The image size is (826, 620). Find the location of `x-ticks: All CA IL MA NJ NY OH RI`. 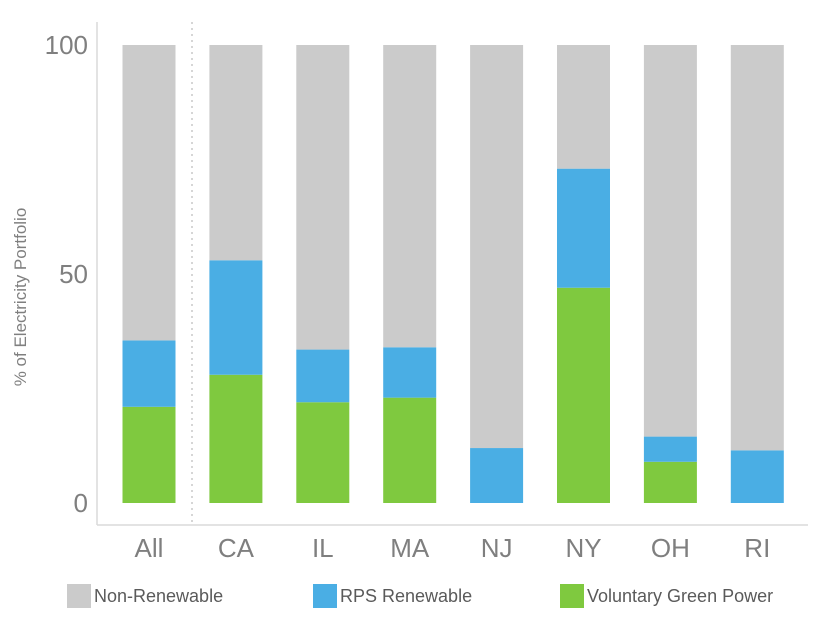

x-ticks: All CA IL MA NJ NY OH RI is located at coordinates (453, 548).